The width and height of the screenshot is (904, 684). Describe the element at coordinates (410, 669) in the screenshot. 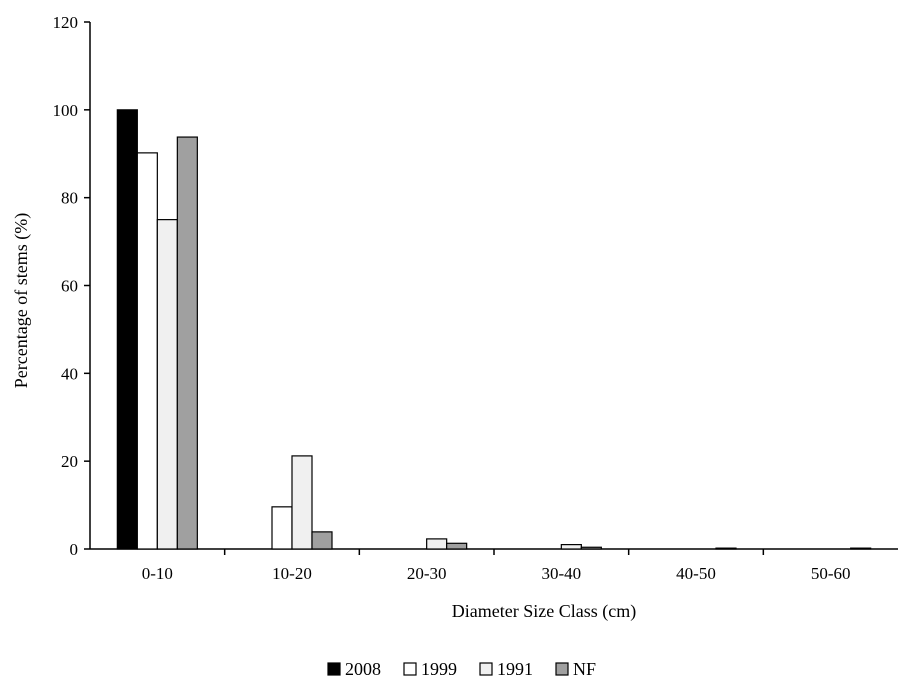

I see `legend-swatch-1999` at that location.